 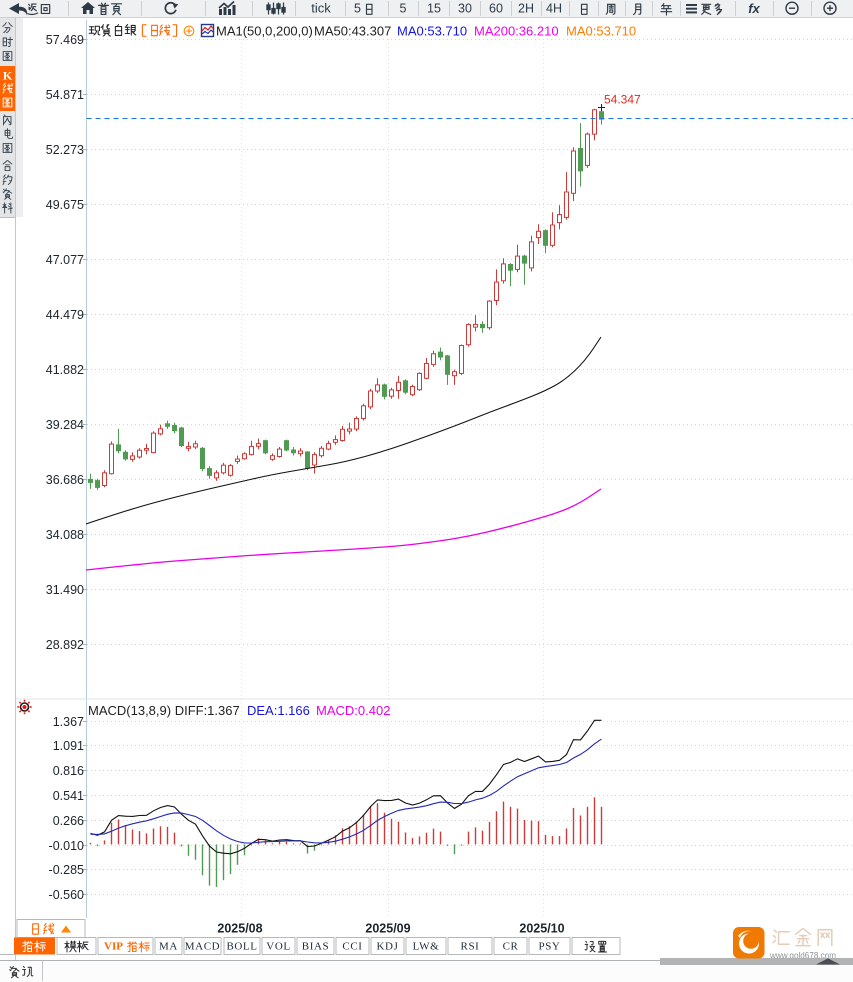 I want to click on svg-text: 57.469, so click(x=65, y=40).